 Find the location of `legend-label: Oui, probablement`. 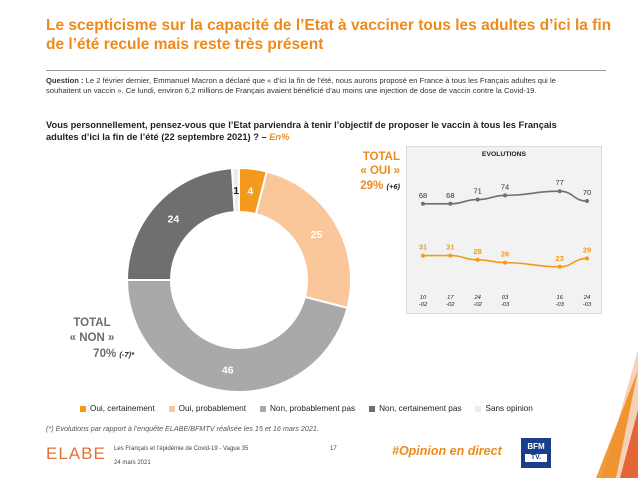

legend-label: Oui, probablement is located at coordinates (212, 408).